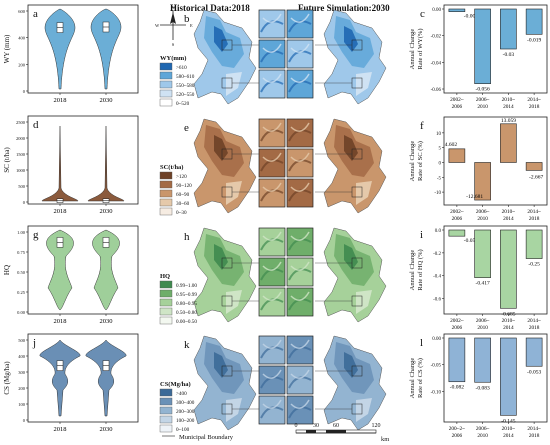  What do you see at coordinates (344, 8) in the screenshot?
I see `future-header: Future Simulation:2030` at bounding box center [344, 8].